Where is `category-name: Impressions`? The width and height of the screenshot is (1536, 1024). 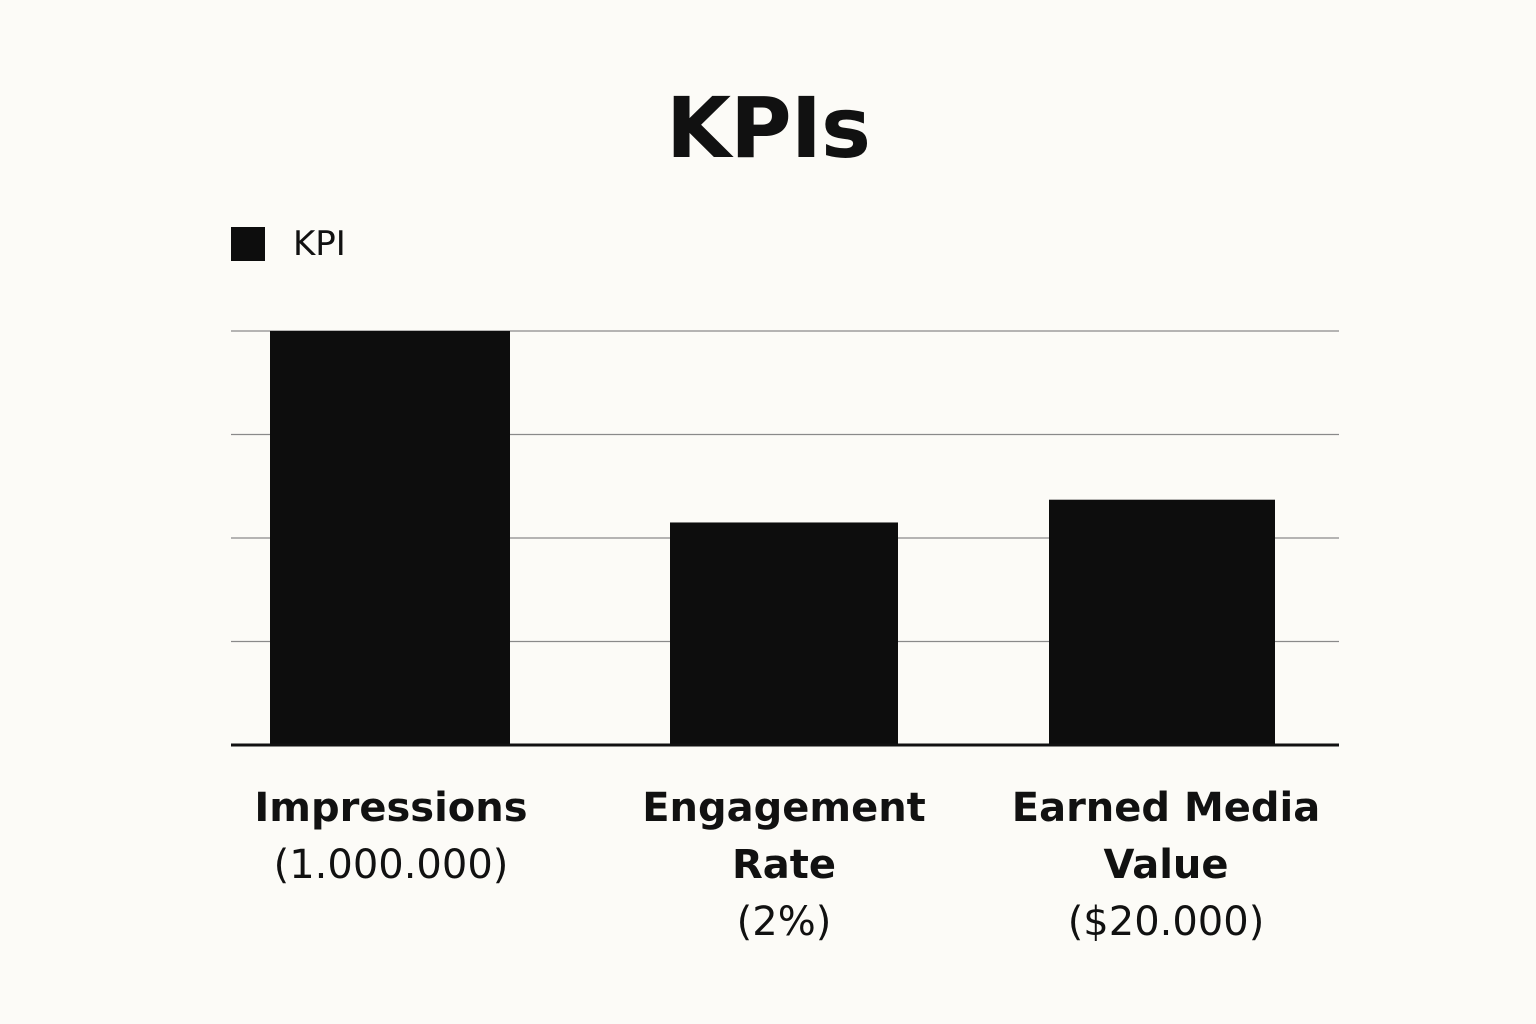 category-name: Impressions is located at coordinates (391, 808).